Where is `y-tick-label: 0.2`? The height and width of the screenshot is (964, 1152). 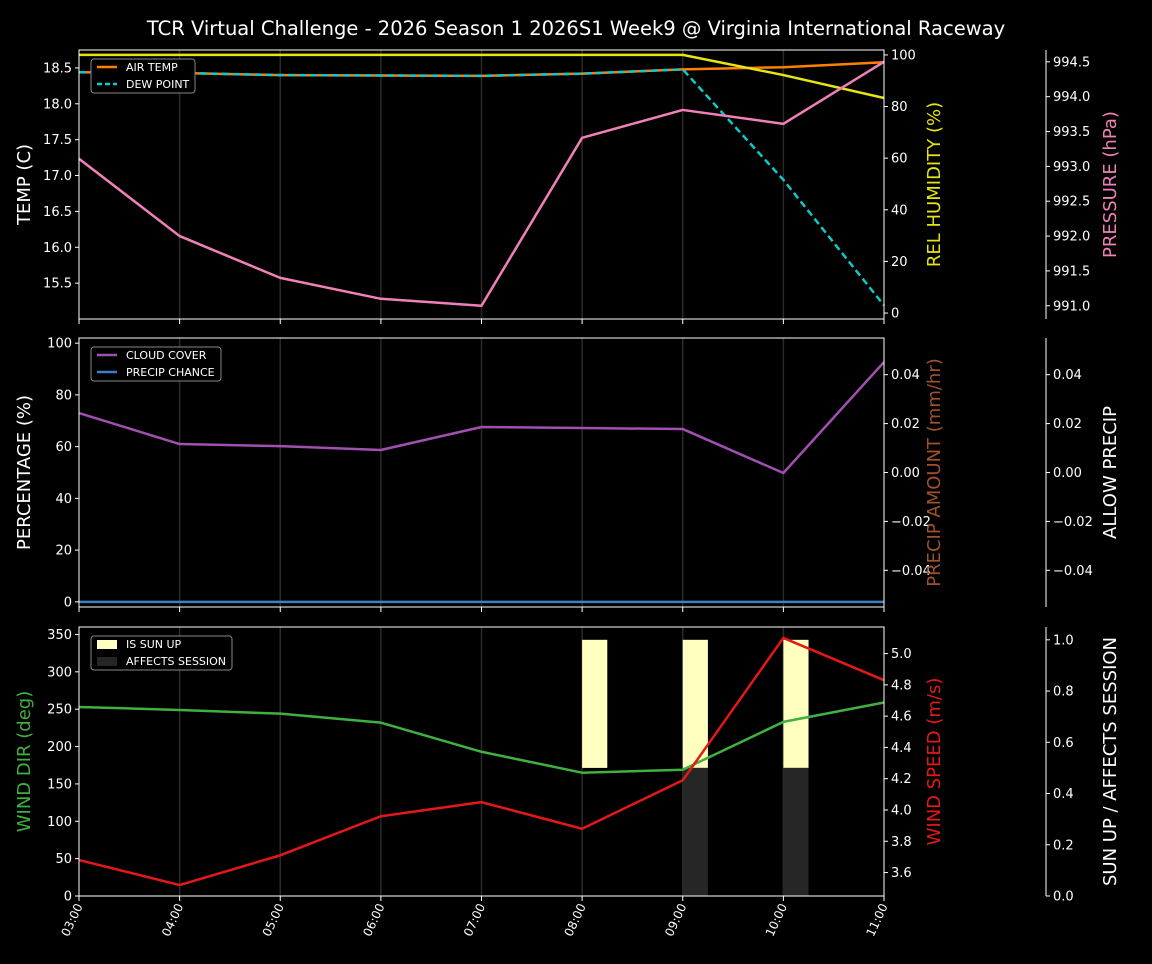 y-tick-label: 0.2 is located at coordinates (1063, 845).